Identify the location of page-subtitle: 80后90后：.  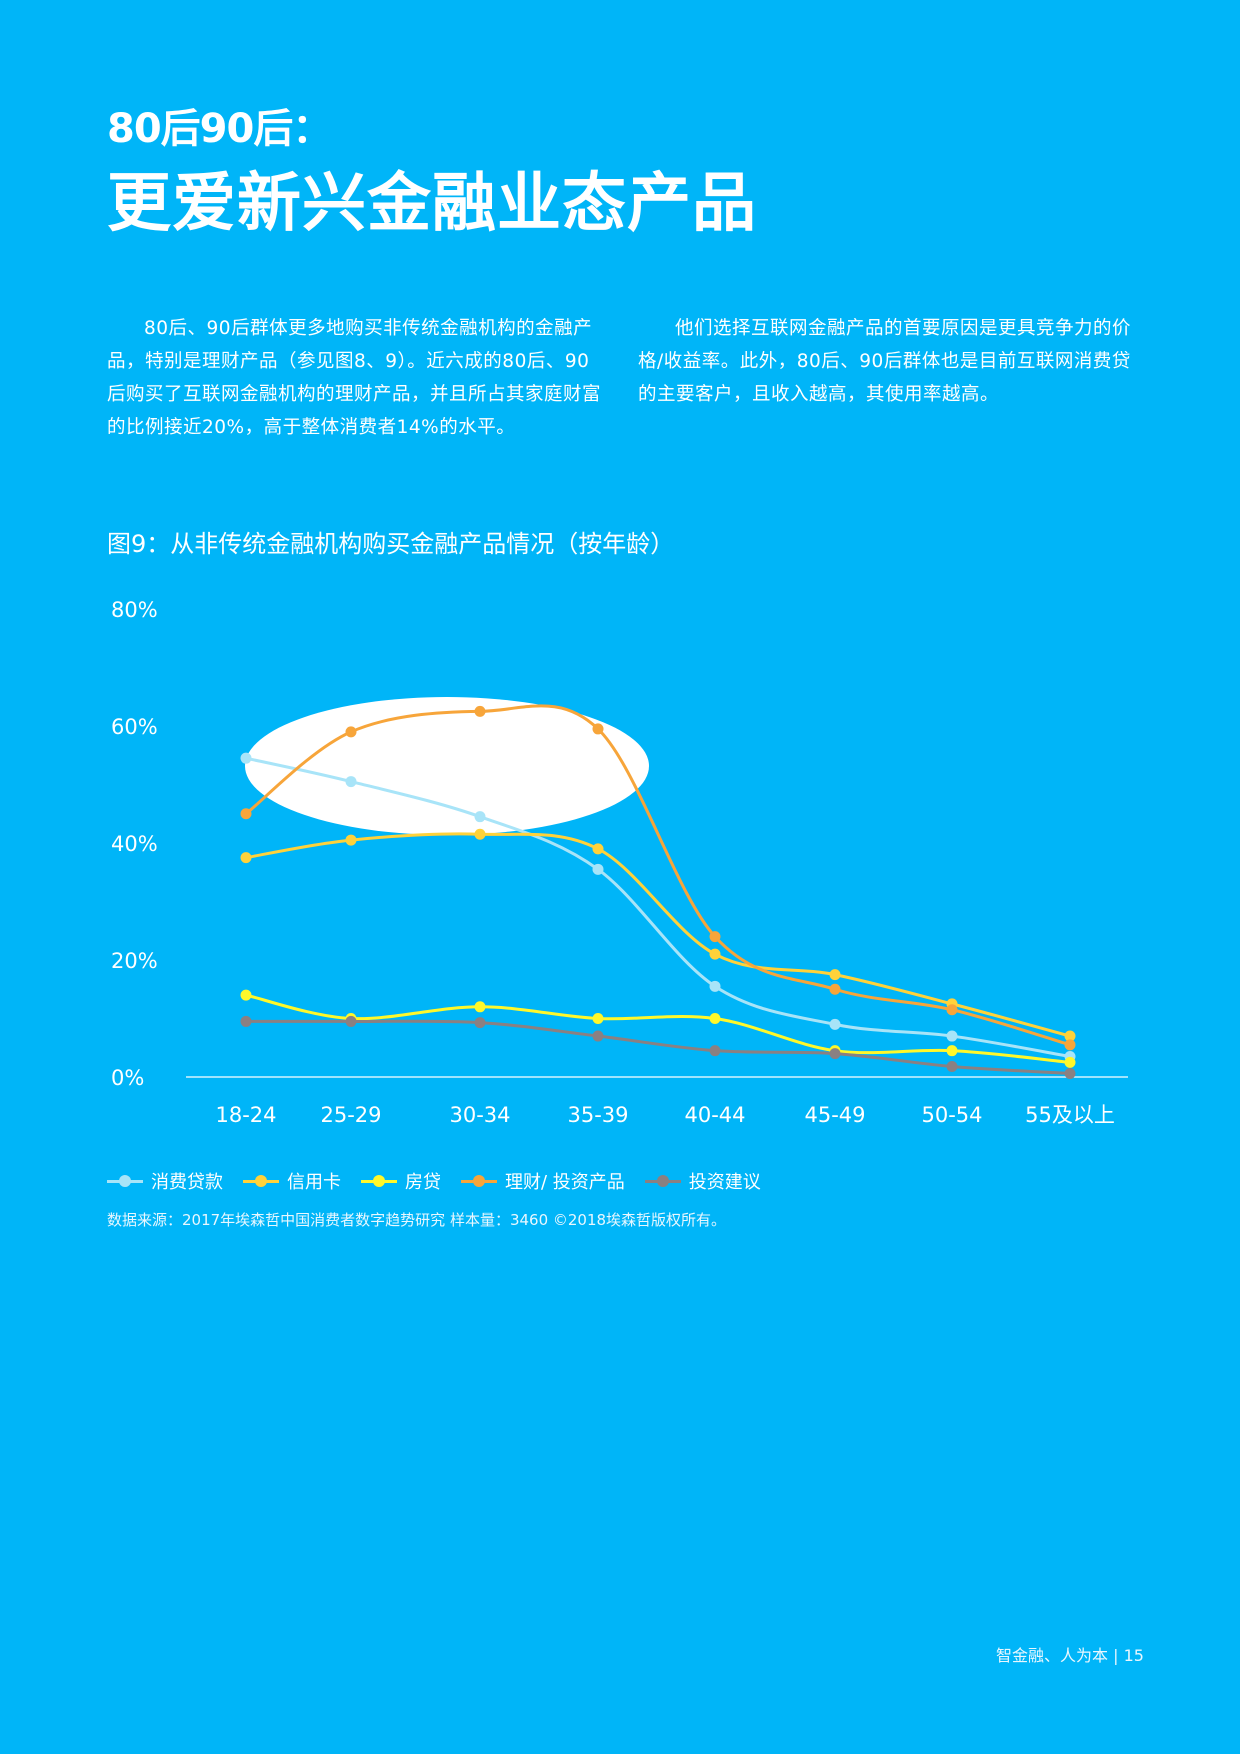
(219, 129).